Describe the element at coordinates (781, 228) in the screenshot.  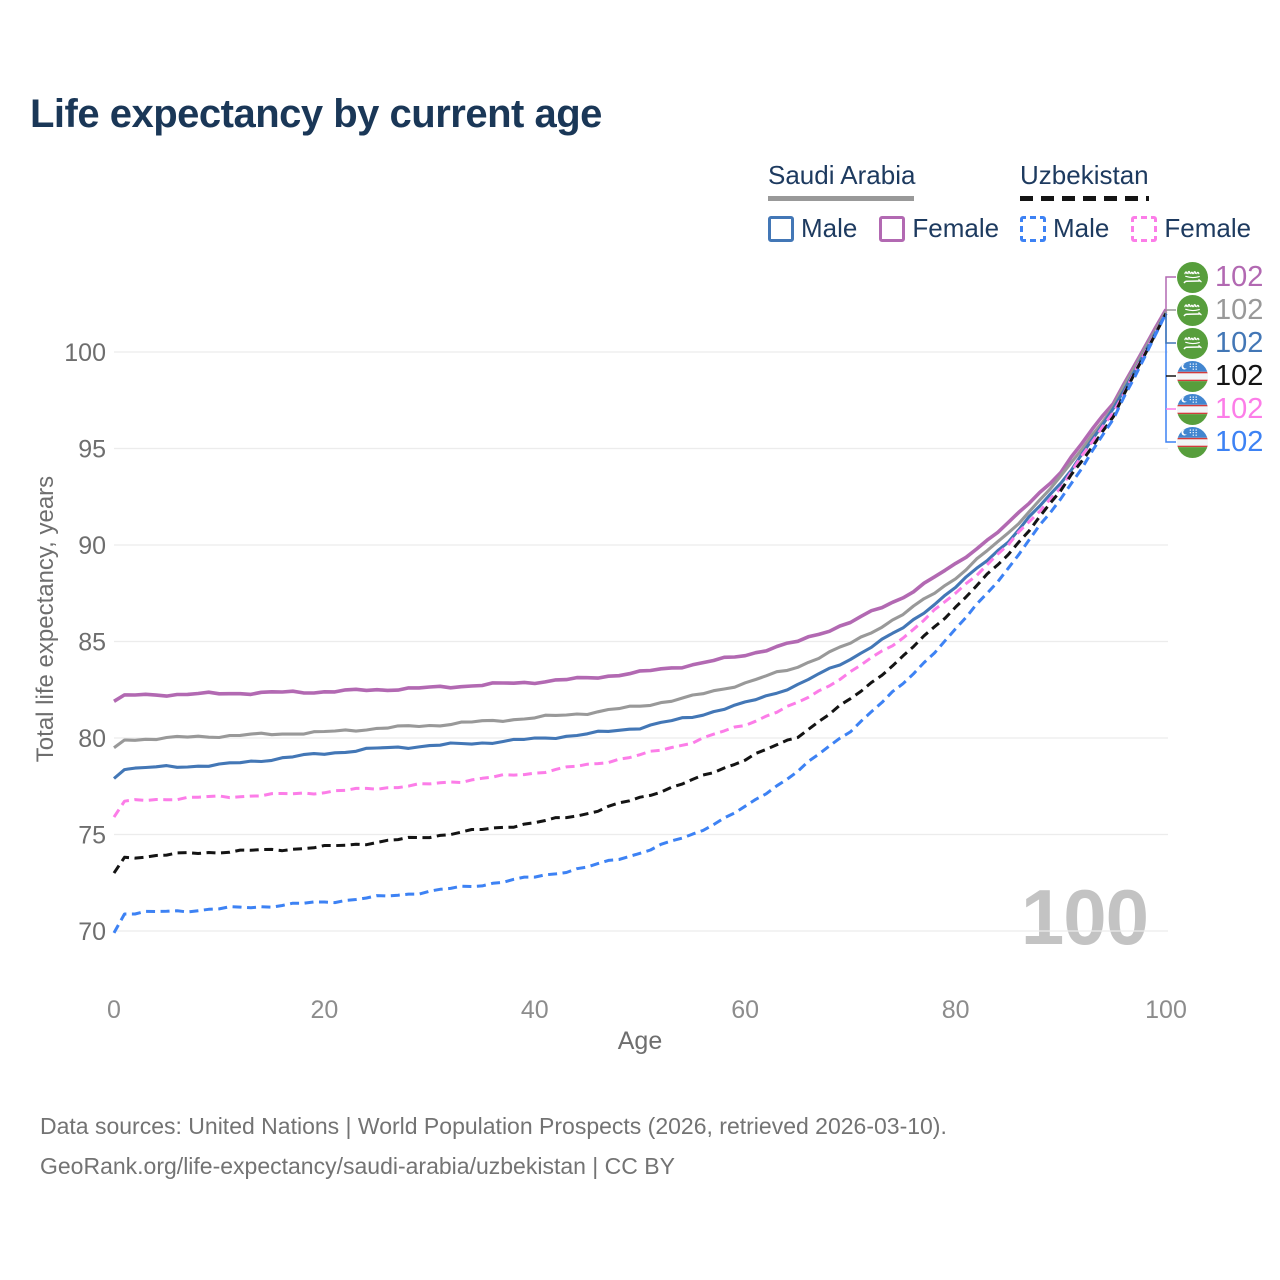
I see `legend-swatch-saudi-male` at that location.